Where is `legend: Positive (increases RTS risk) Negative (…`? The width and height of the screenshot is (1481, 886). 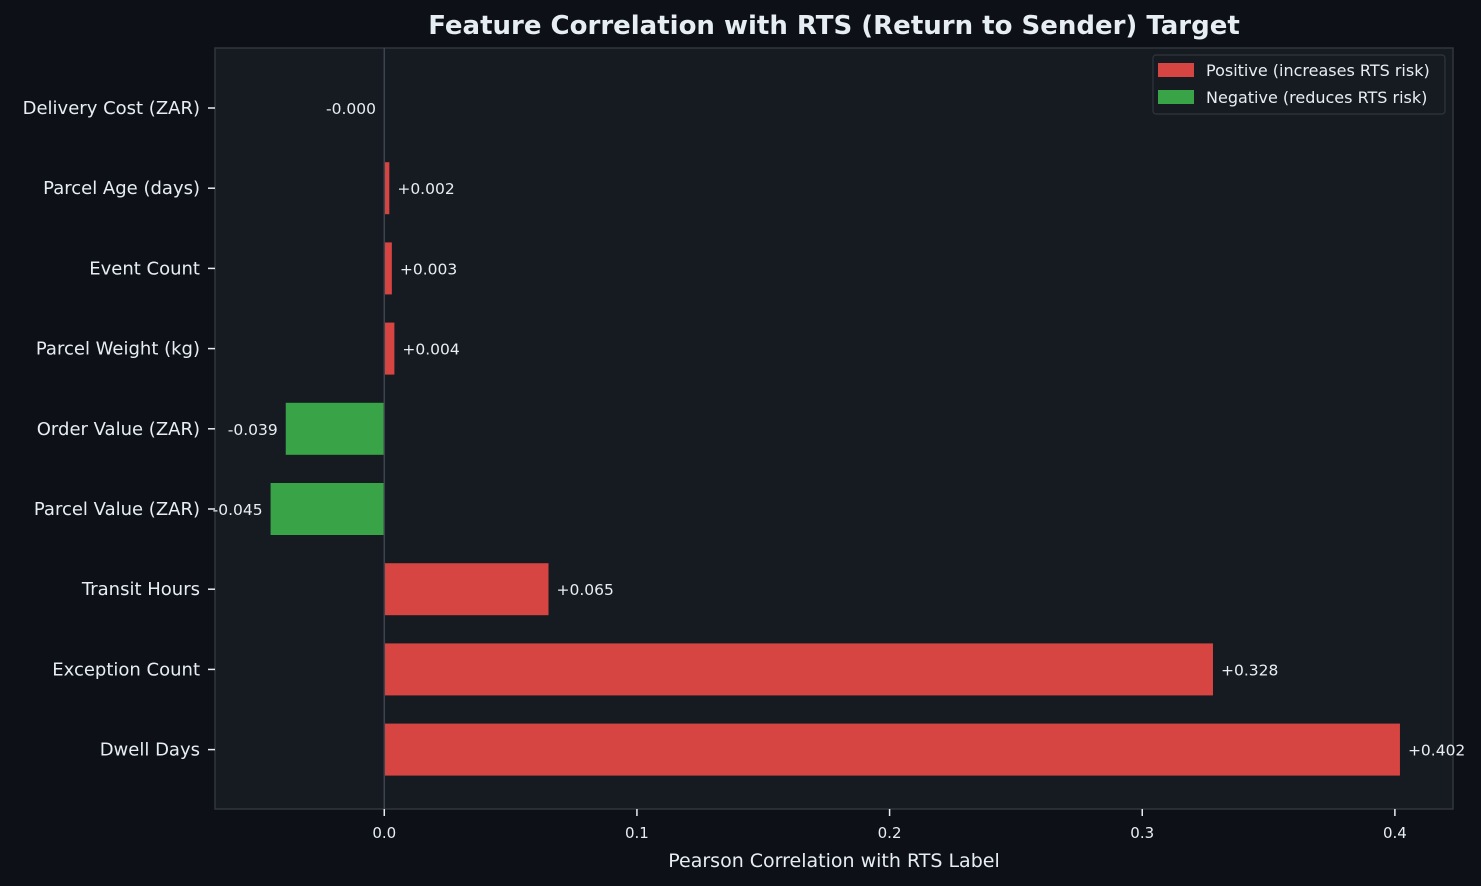 legend: Positive (increases RTS risk) Negative (… is located at coordinates (1299, 84).